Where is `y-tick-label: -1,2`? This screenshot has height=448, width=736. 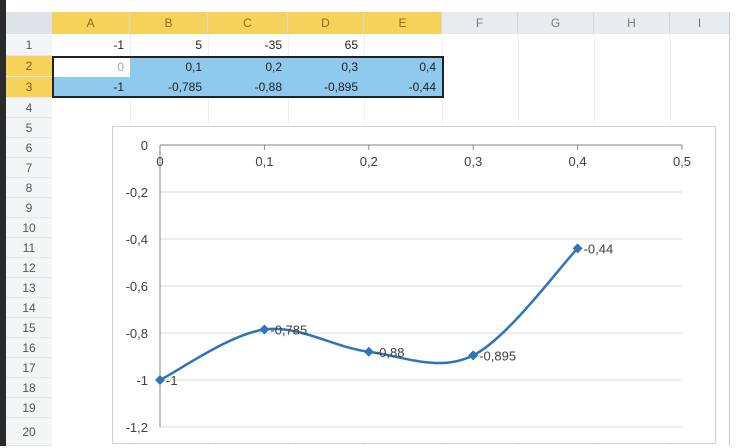 y-tick-label: -1,2 is located at coordinates (137, 427).